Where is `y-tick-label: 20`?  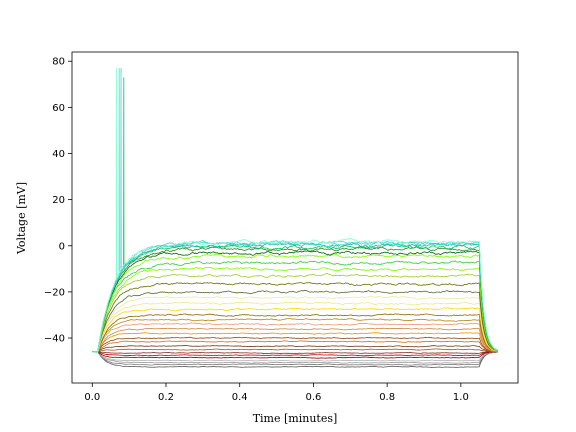 y-tick-label: 20 is located at coordinates (58, 200).